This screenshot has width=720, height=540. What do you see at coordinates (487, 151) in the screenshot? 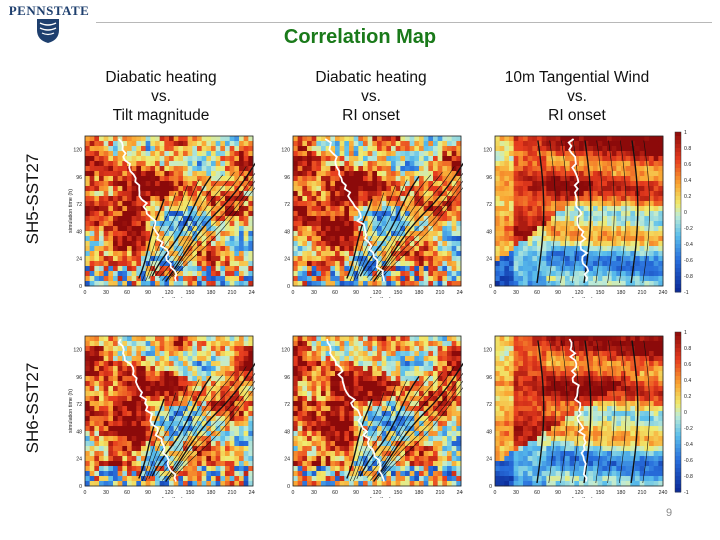
I see `y-tick-label: 120` at bounding box center [487, 151].